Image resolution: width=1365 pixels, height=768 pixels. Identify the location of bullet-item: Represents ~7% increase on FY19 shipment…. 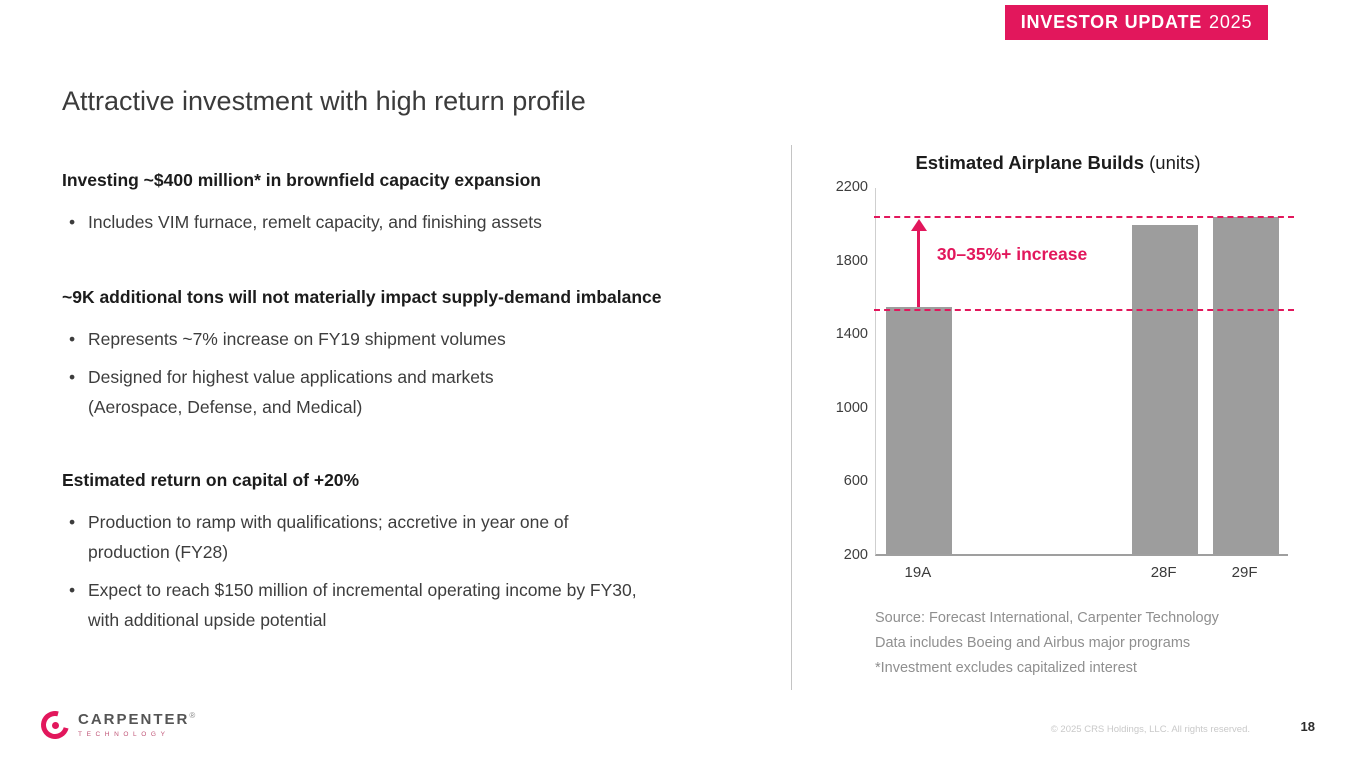
(415, 339).